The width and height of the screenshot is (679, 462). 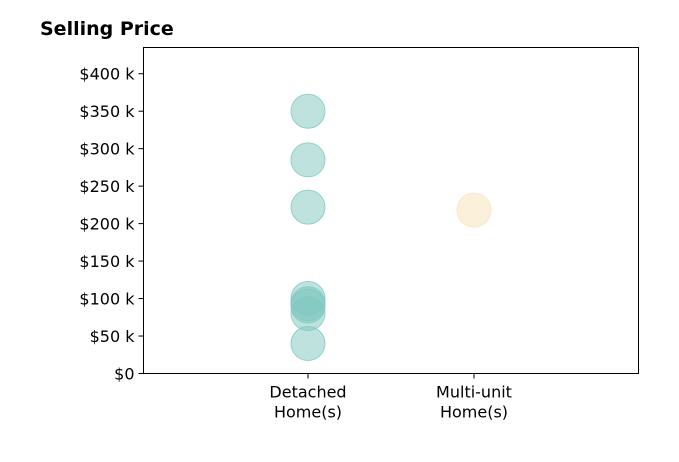 I want to click on y-tick-label: $0, so click(x=124, y=374).